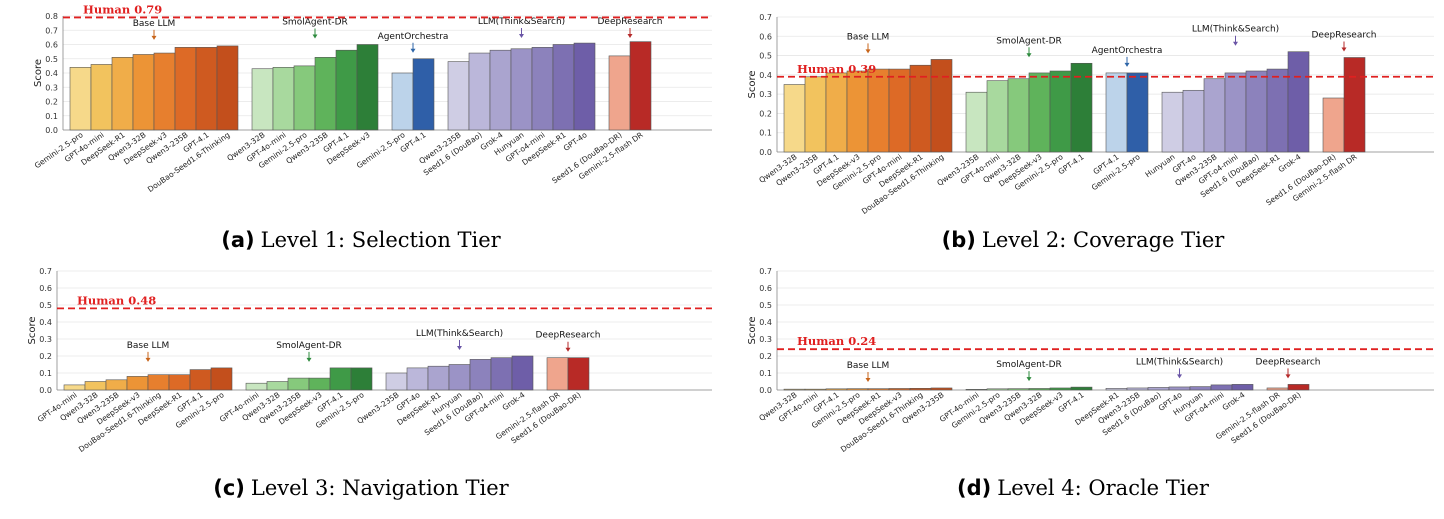  What do you see at coordinates (765, 152) in the screenshot?
I see `y-tick-label: 0.0` at bounding box center [765, 152].